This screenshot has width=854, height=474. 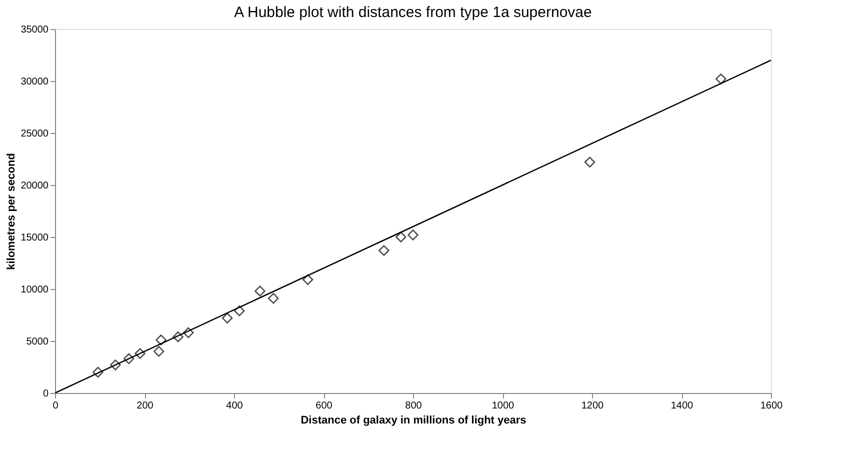 I want to click on x-tick-label: 1600, so click(x=772, y=406).